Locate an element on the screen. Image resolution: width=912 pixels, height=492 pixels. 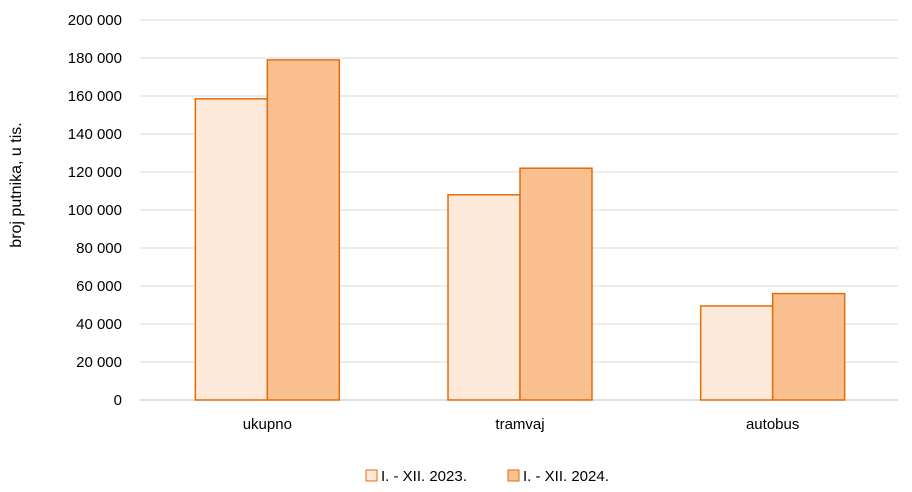
x-tick-label: autobus is located at coordinates (772, 424).